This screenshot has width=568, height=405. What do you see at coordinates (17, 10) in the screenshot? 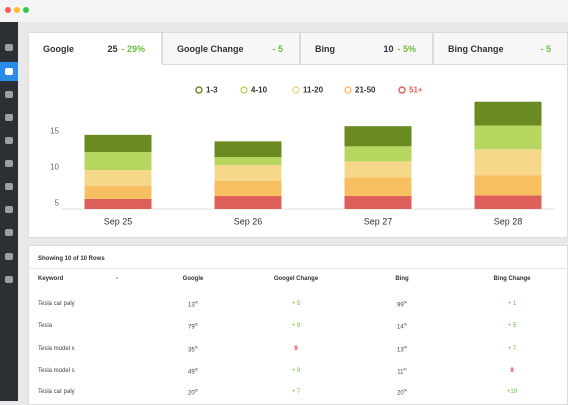
I see `minimize-button` at bounding box center [17, 10].